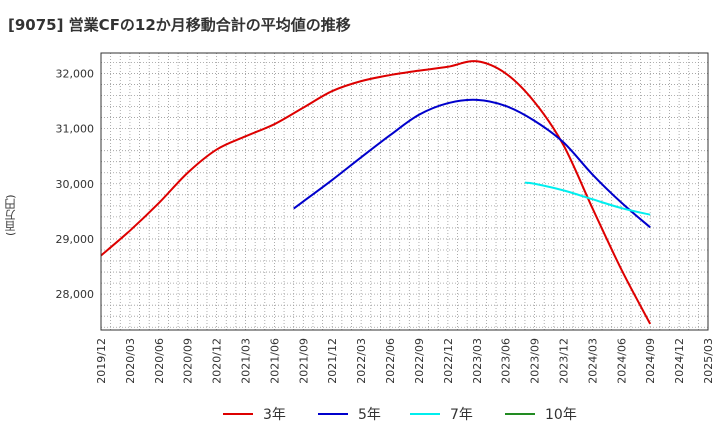 The image size is (720, 440). I want to click on y-tick-label: 28,000, so click(75, 294).